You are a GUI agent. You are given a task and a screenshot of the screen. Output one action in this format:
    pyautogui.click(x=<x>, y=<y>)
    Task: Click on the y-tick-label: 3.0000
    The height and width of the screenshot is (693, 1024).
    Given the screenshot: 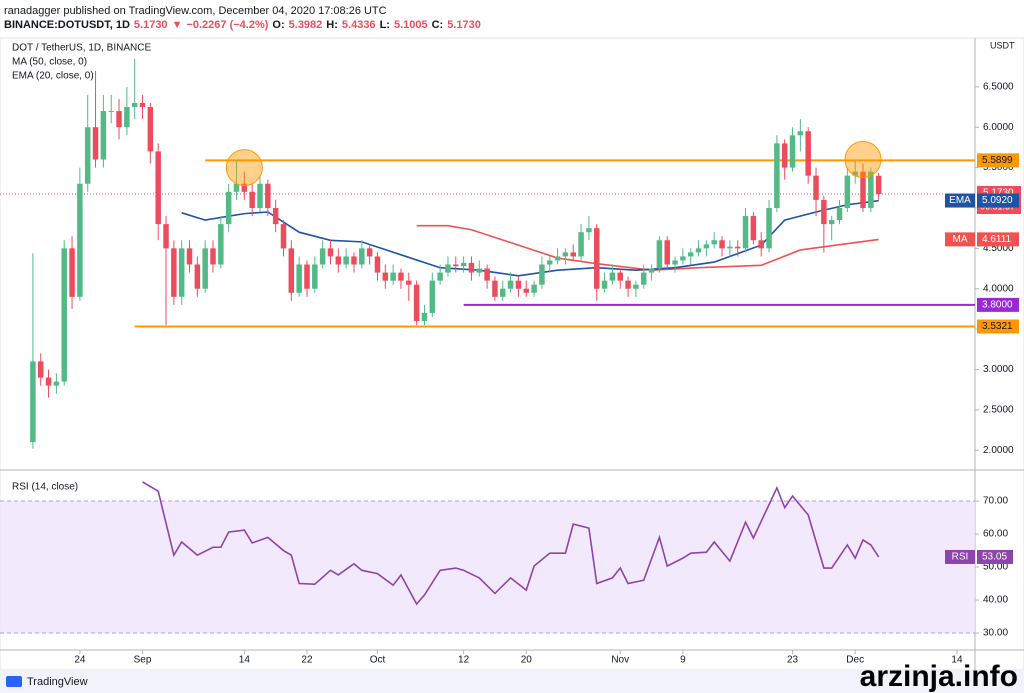 What is the action you would take?
    pyautogui.click(x=998, y=369)
    